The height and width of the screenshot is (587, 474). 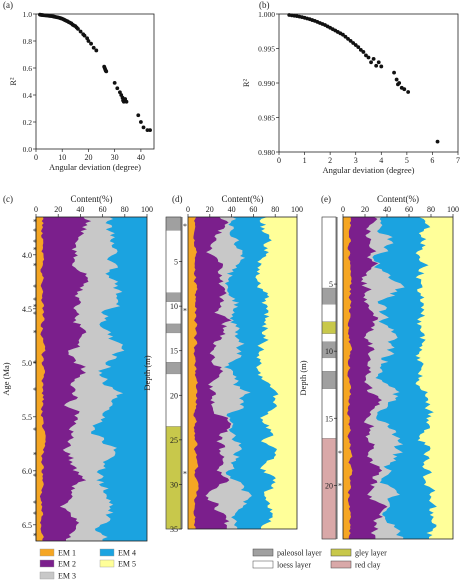 What do you see at coordinates (371, 553) in the screenshot?
I see `legend-label: gley layer` at bounding box center [371, 553].